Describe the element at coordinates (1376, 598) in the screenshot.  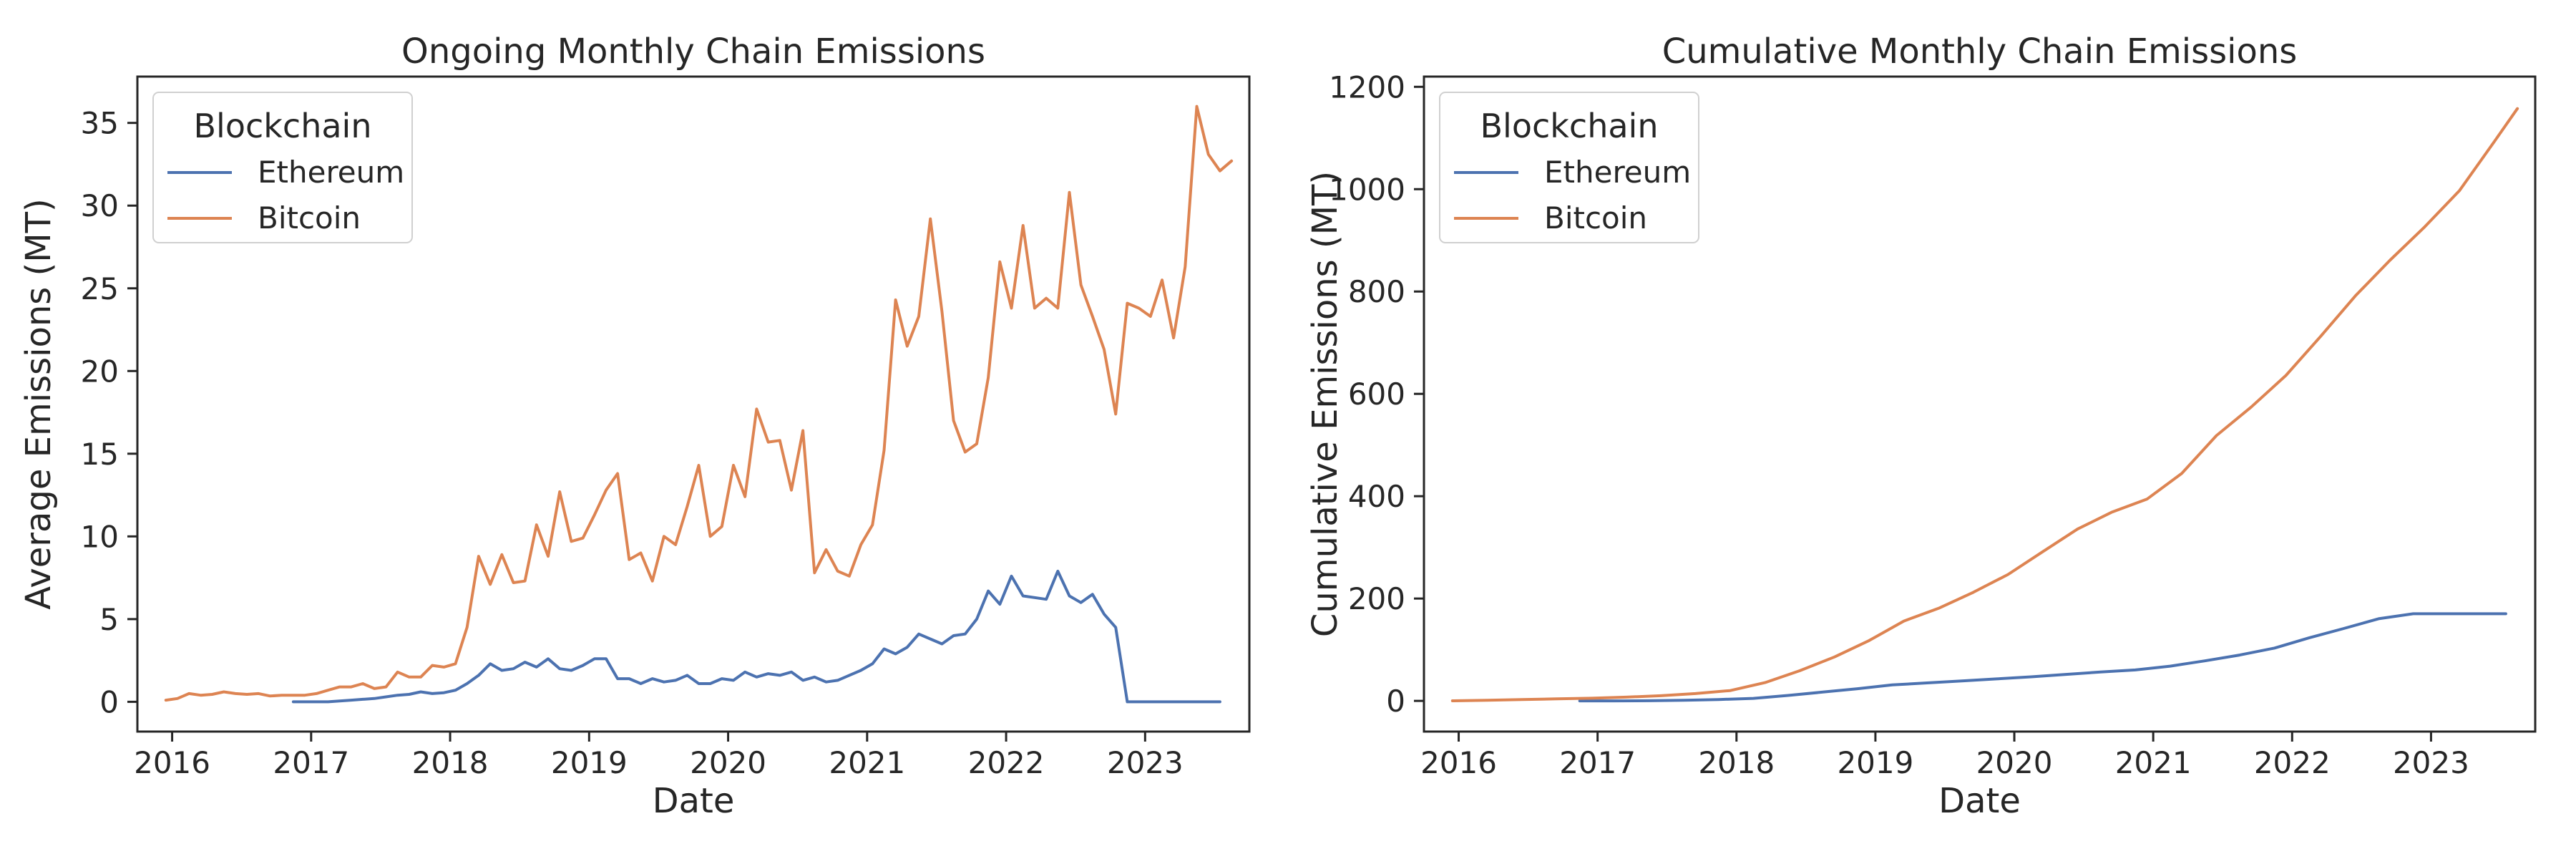
I see `y-tick-label: 200` at that location.